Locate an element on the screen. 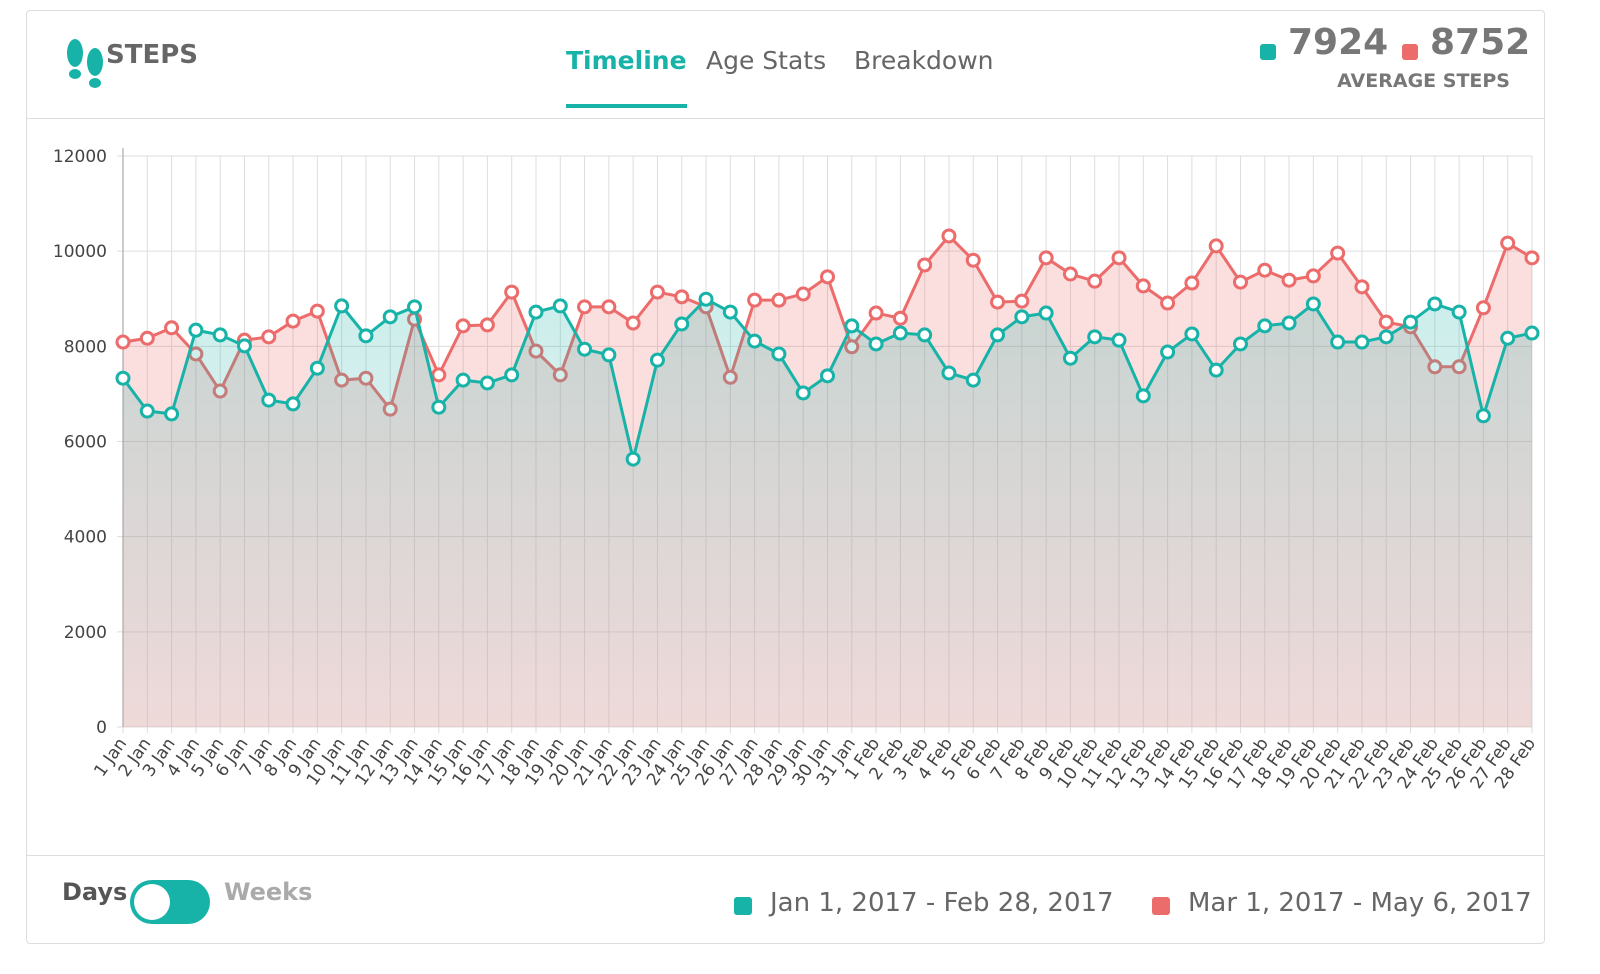 This screenshot has height=974, width=1600. tab: Age Stats is located at coordinates (766, 60).